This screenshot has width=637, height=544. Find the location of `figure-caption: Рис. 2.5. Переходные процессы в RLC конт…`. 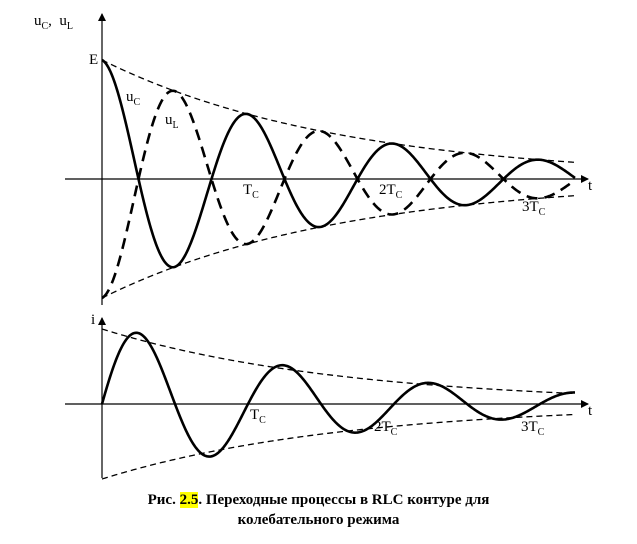

figure-caption: Рис. 2.5. Переходные процессы в RLC конт… is located at coordinates (318, 510).